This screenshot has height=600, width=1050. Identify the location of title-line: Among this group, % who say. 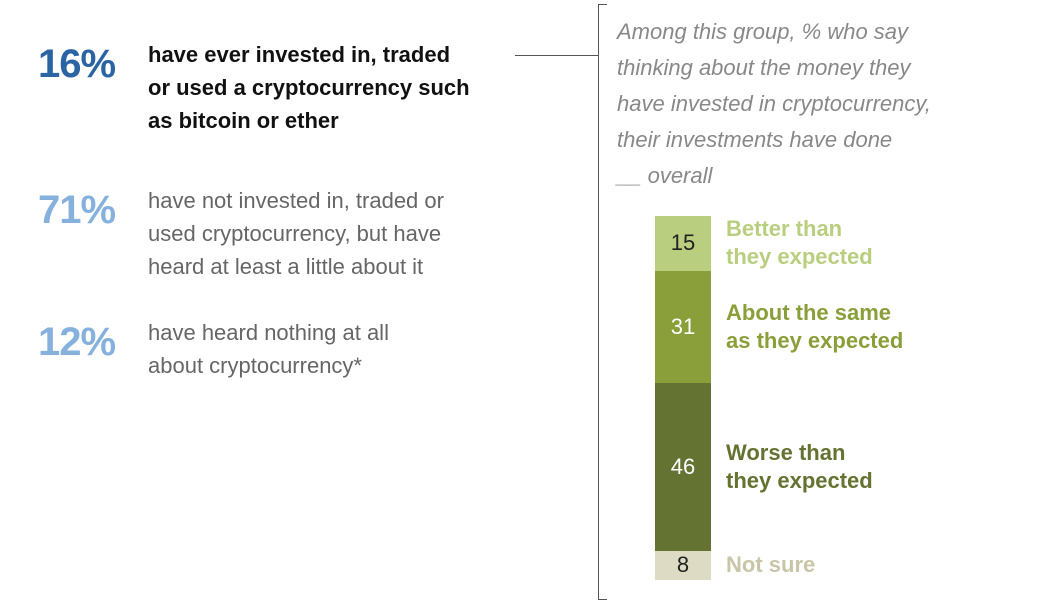
(763, 31).